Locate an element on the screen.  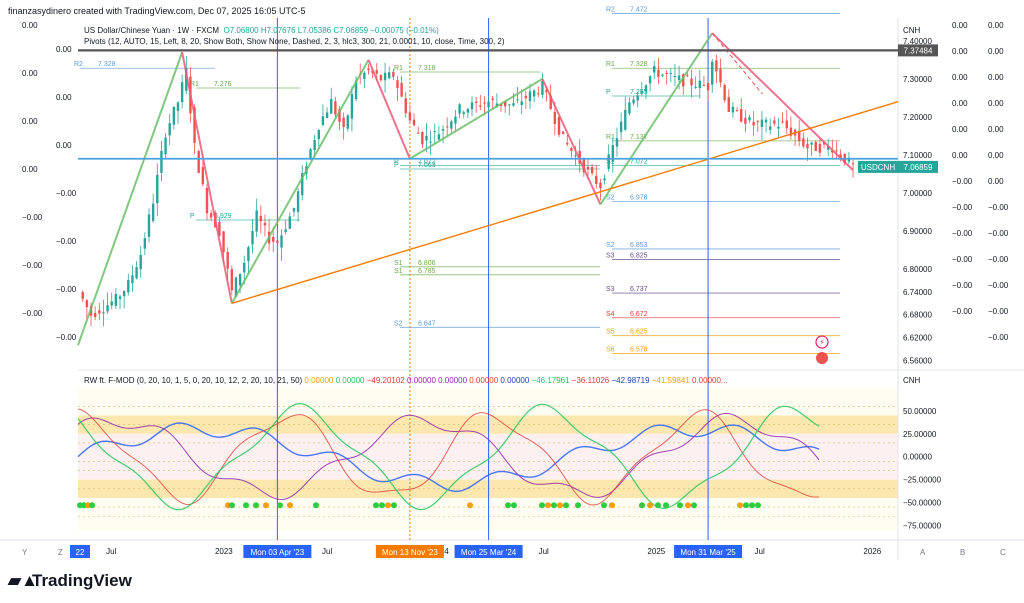
pivot-value: 6.737 is located at coordinates (639, 289).